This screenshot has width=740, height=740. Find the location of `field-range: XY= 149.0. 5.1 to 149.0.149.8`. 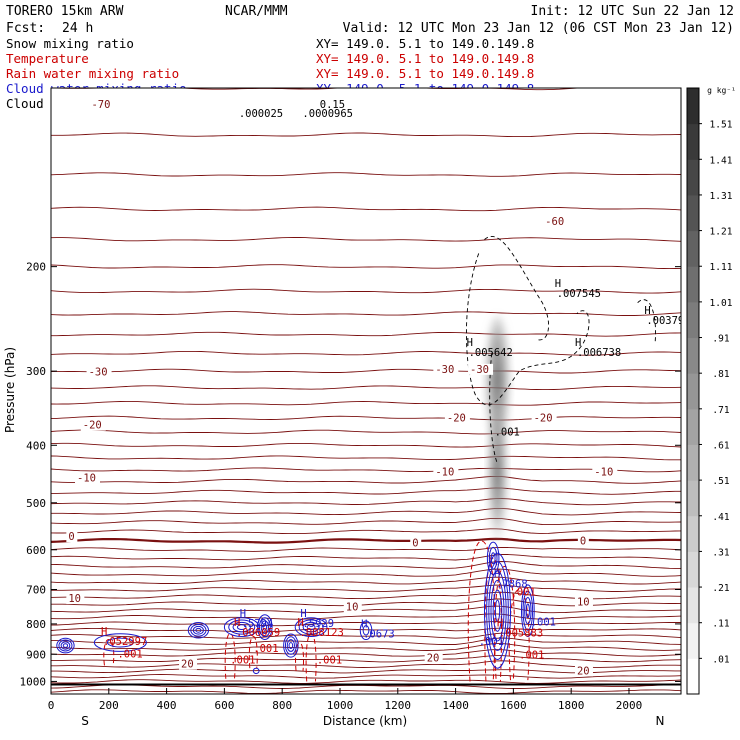

field-range: XY= 149.0. 5.1 to 149.0.149.8 is located at coordinates (425, 58).